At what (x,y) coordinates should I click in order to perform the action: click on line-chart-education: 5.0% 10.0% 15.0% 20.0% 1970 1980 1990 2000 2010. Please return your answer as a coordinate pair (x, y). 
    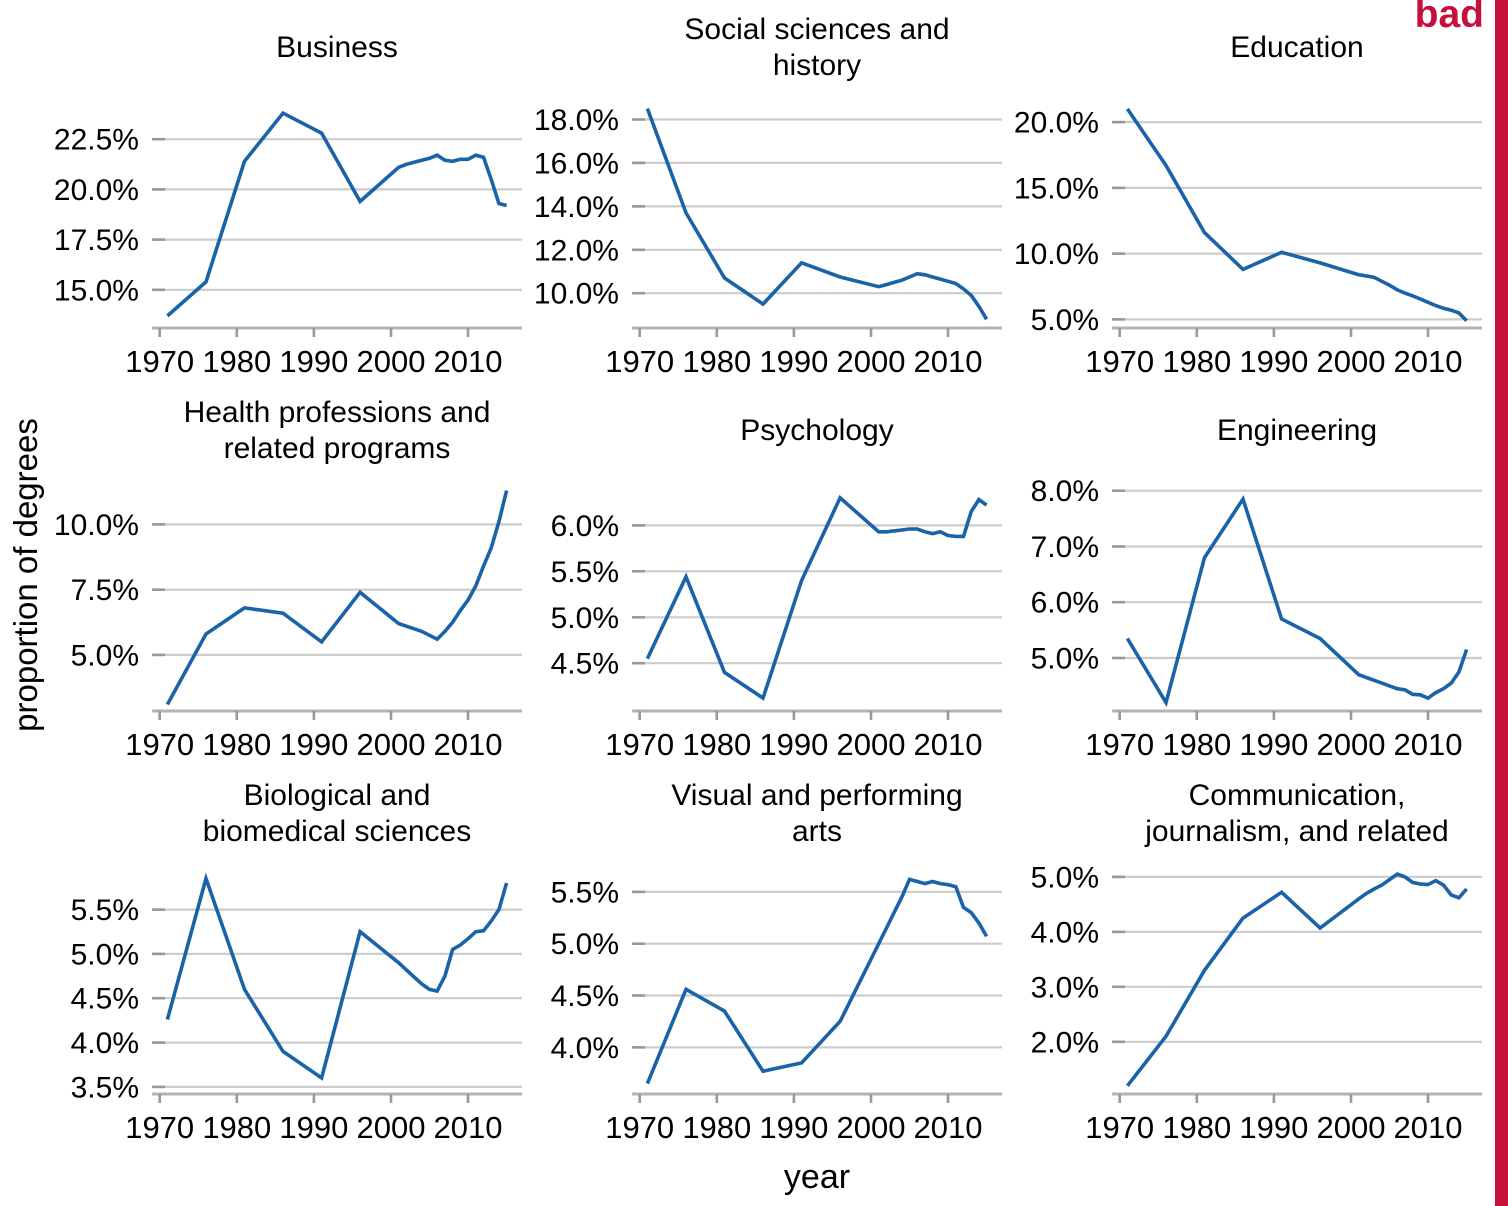
    Looking at the image, I should click on (1252, 239).